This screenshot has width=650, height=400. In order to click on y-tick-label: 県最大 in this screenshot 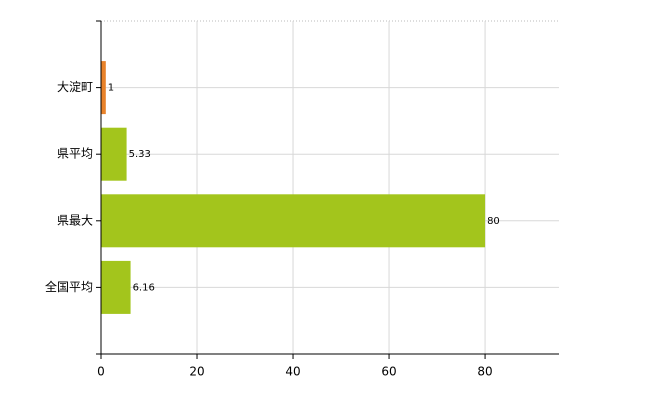, I will do `click(75, 220)`.